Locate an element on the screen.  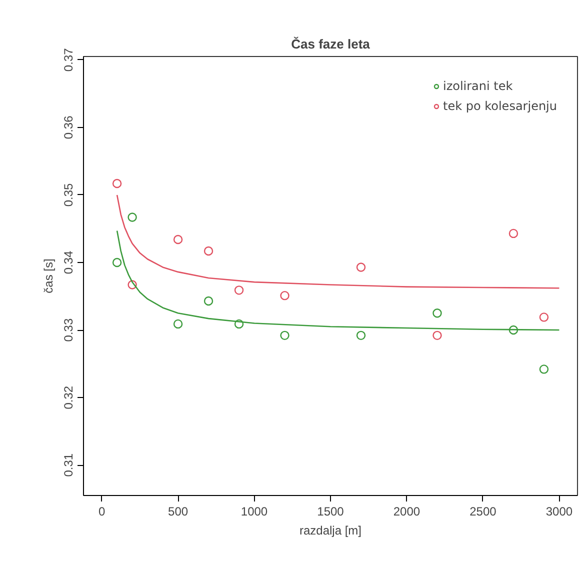
x-tick-label: 3000 is located at coordinates (559, 511).